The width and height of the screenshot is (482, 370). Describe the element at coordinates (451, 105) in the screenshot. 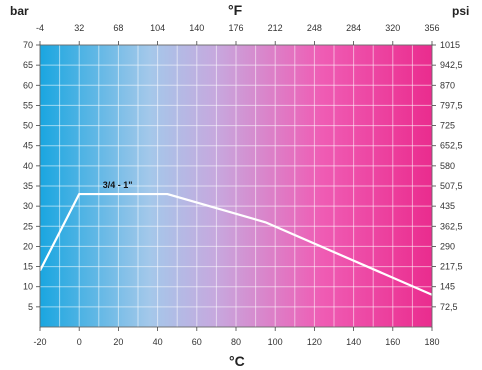

I see `y-right-tick-label: 797,5` at that location.